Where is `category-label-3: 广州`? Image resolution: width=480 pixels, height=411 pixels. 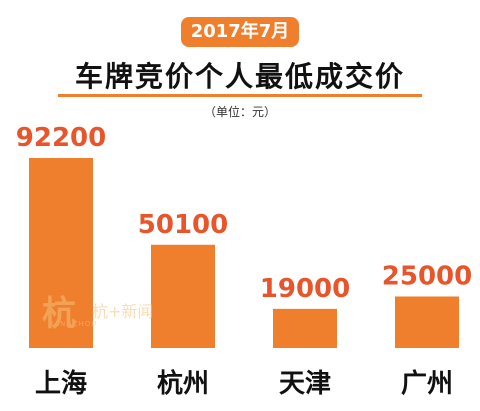 category-label-3: 广州 is located at coordinates (427, 384).